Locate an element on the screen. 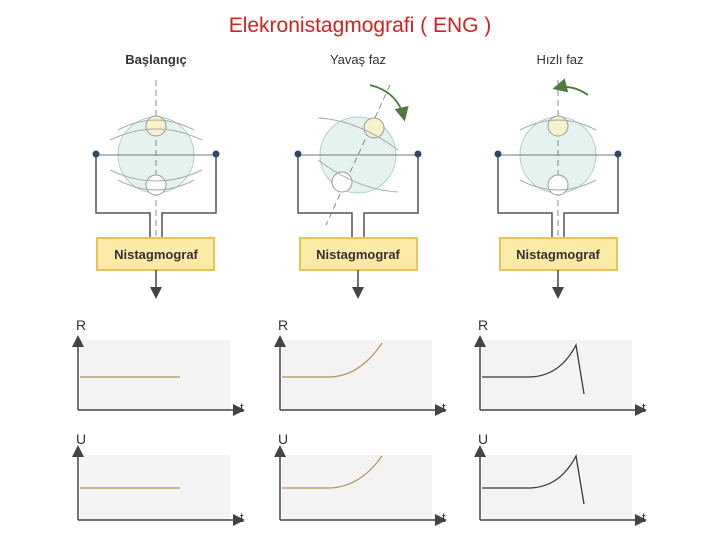  graph-u-yavas-faz: U t is located at coordinates (360, 478).